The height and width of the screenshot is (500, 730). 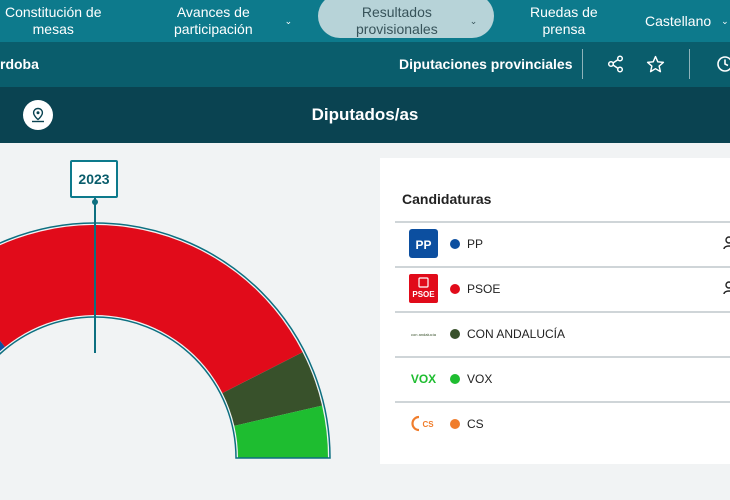 I want to click on candidate-row: VOX VOX, so click(x=562, y=379).